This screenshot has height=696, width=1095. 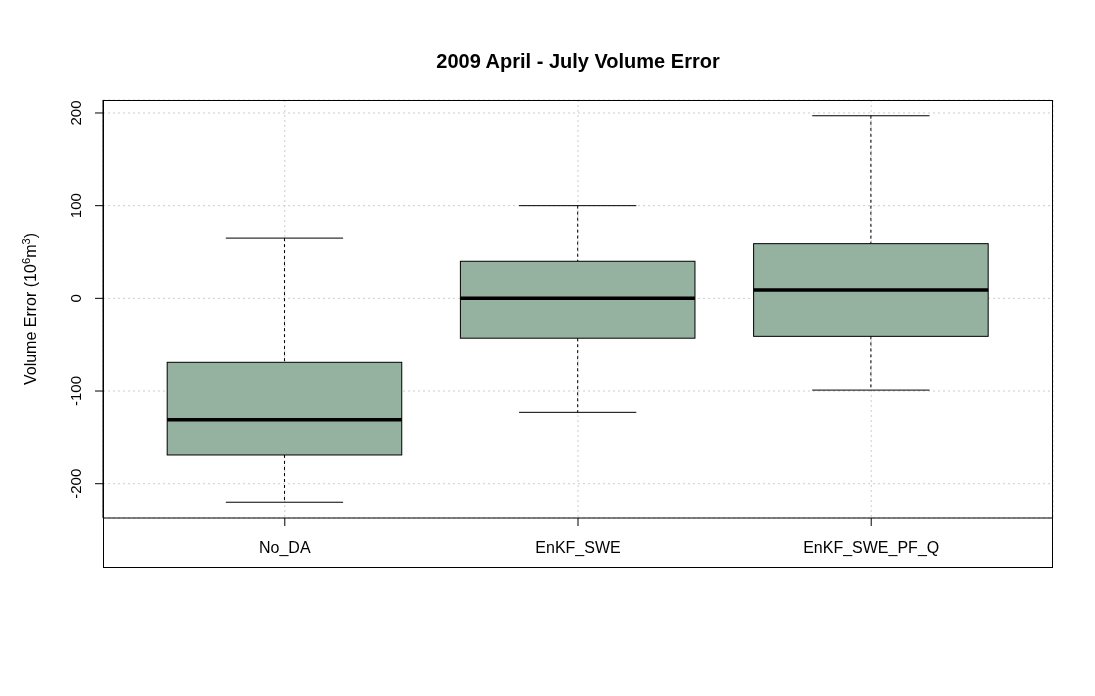 What do you see at coordinates (75, 483) in the screenshot?
I see `y-tick-label: -200` at bounding box center [75, 483].